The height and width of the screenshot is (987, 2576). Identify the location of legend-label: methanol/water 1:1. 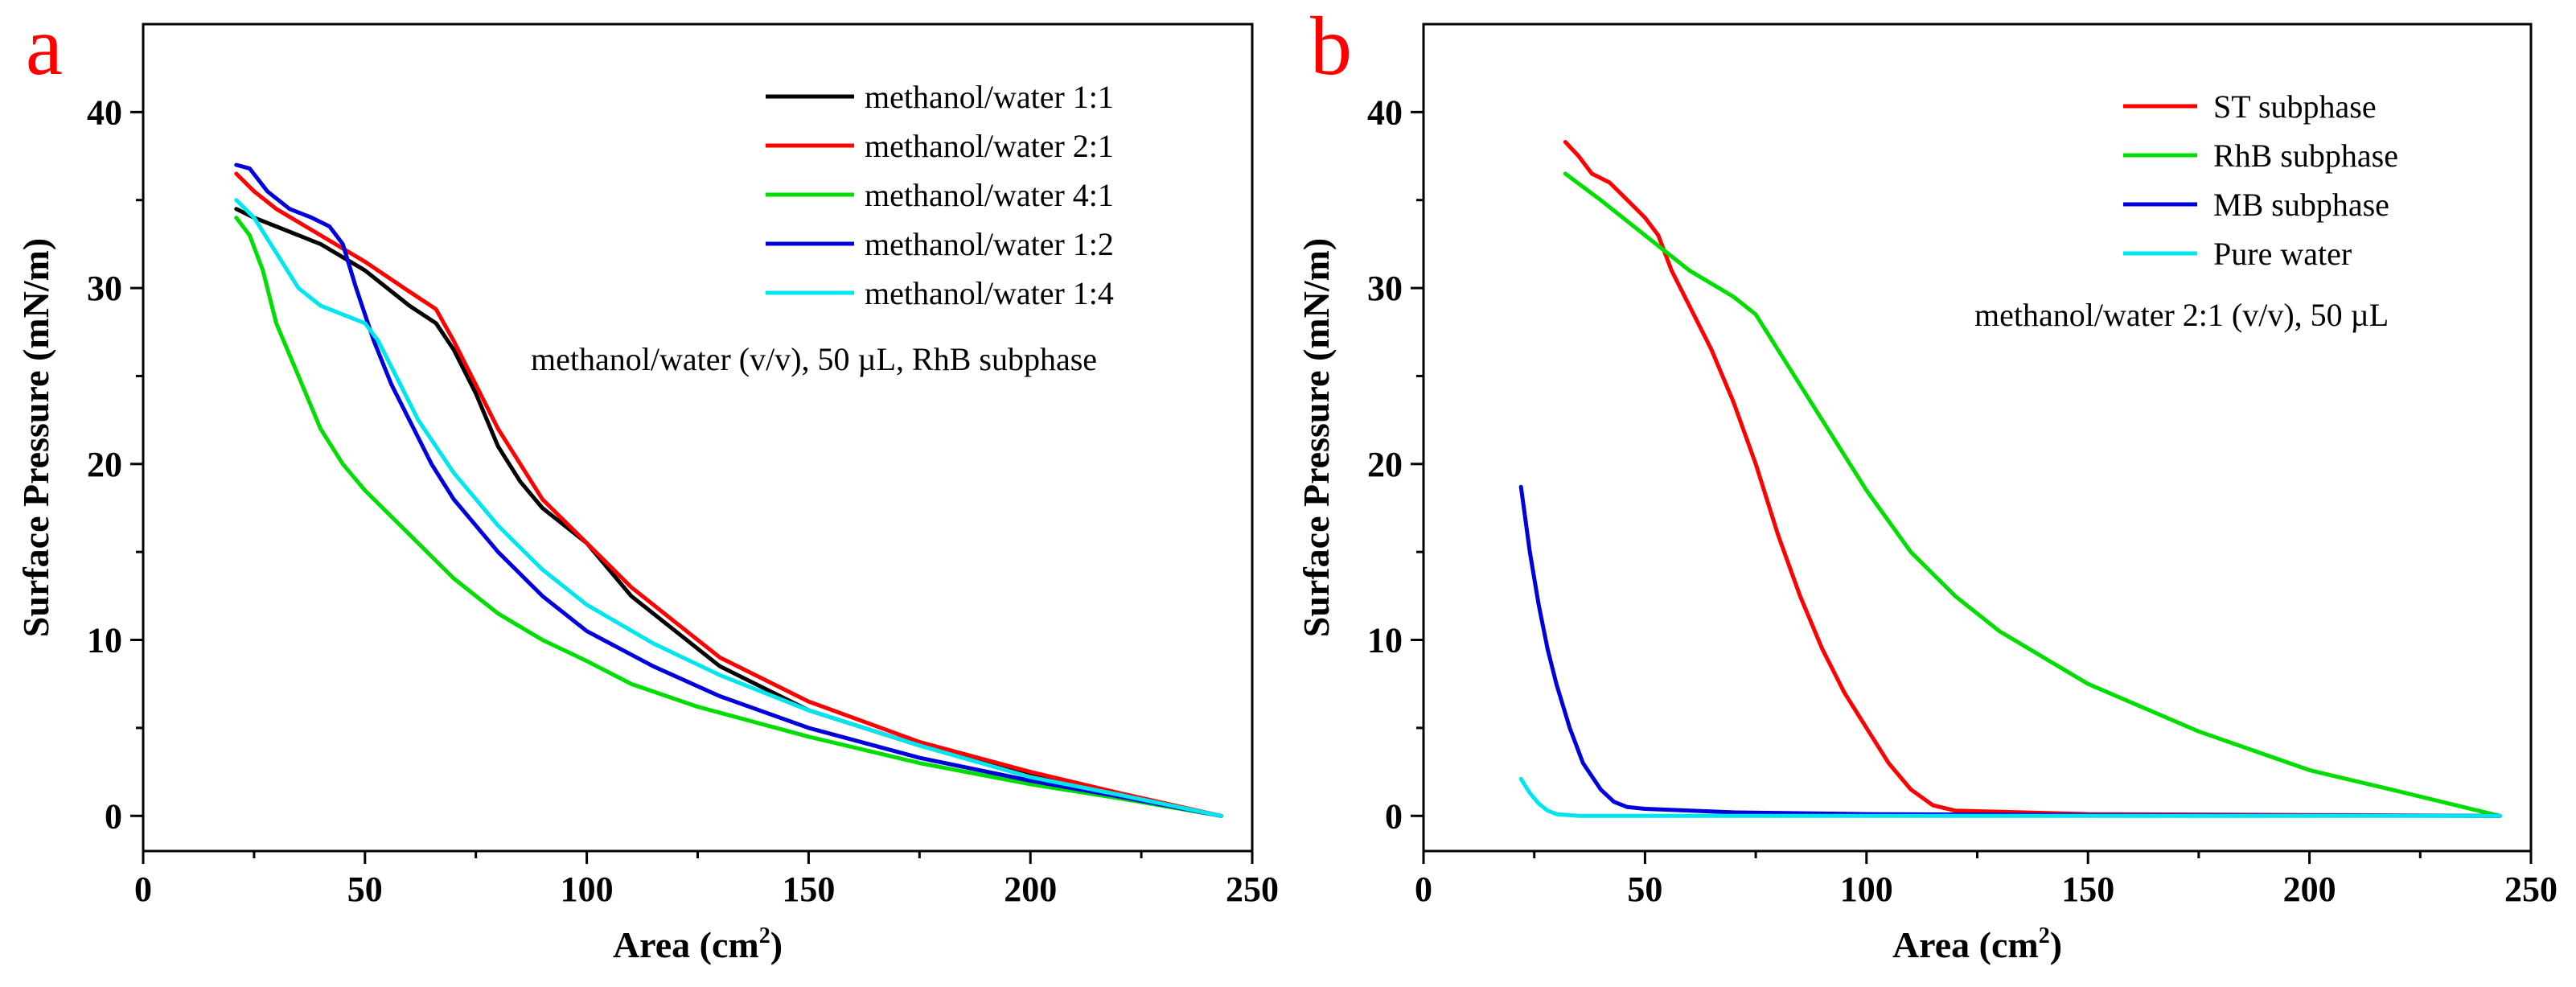
(989, 97).